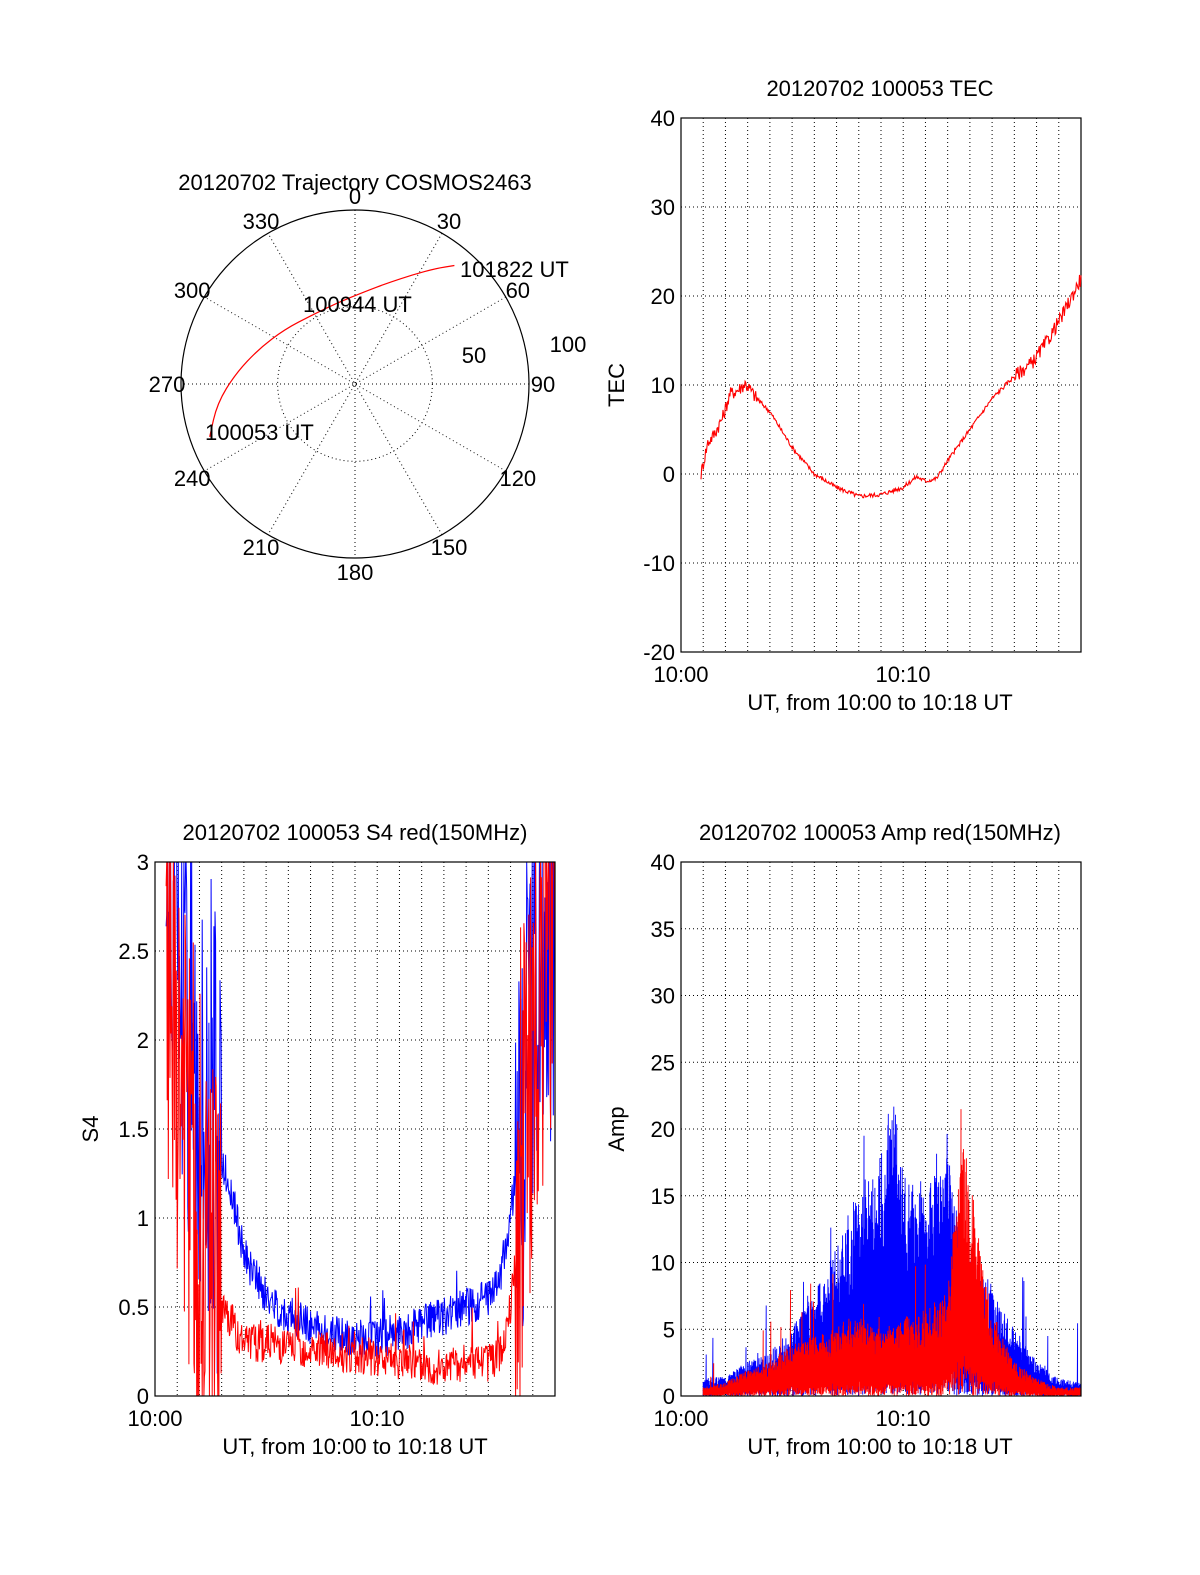  What do you see at coordinates (663, 929) in the screenshot?
I see `y-tick-label: 35` at bounding box center [663, 929].